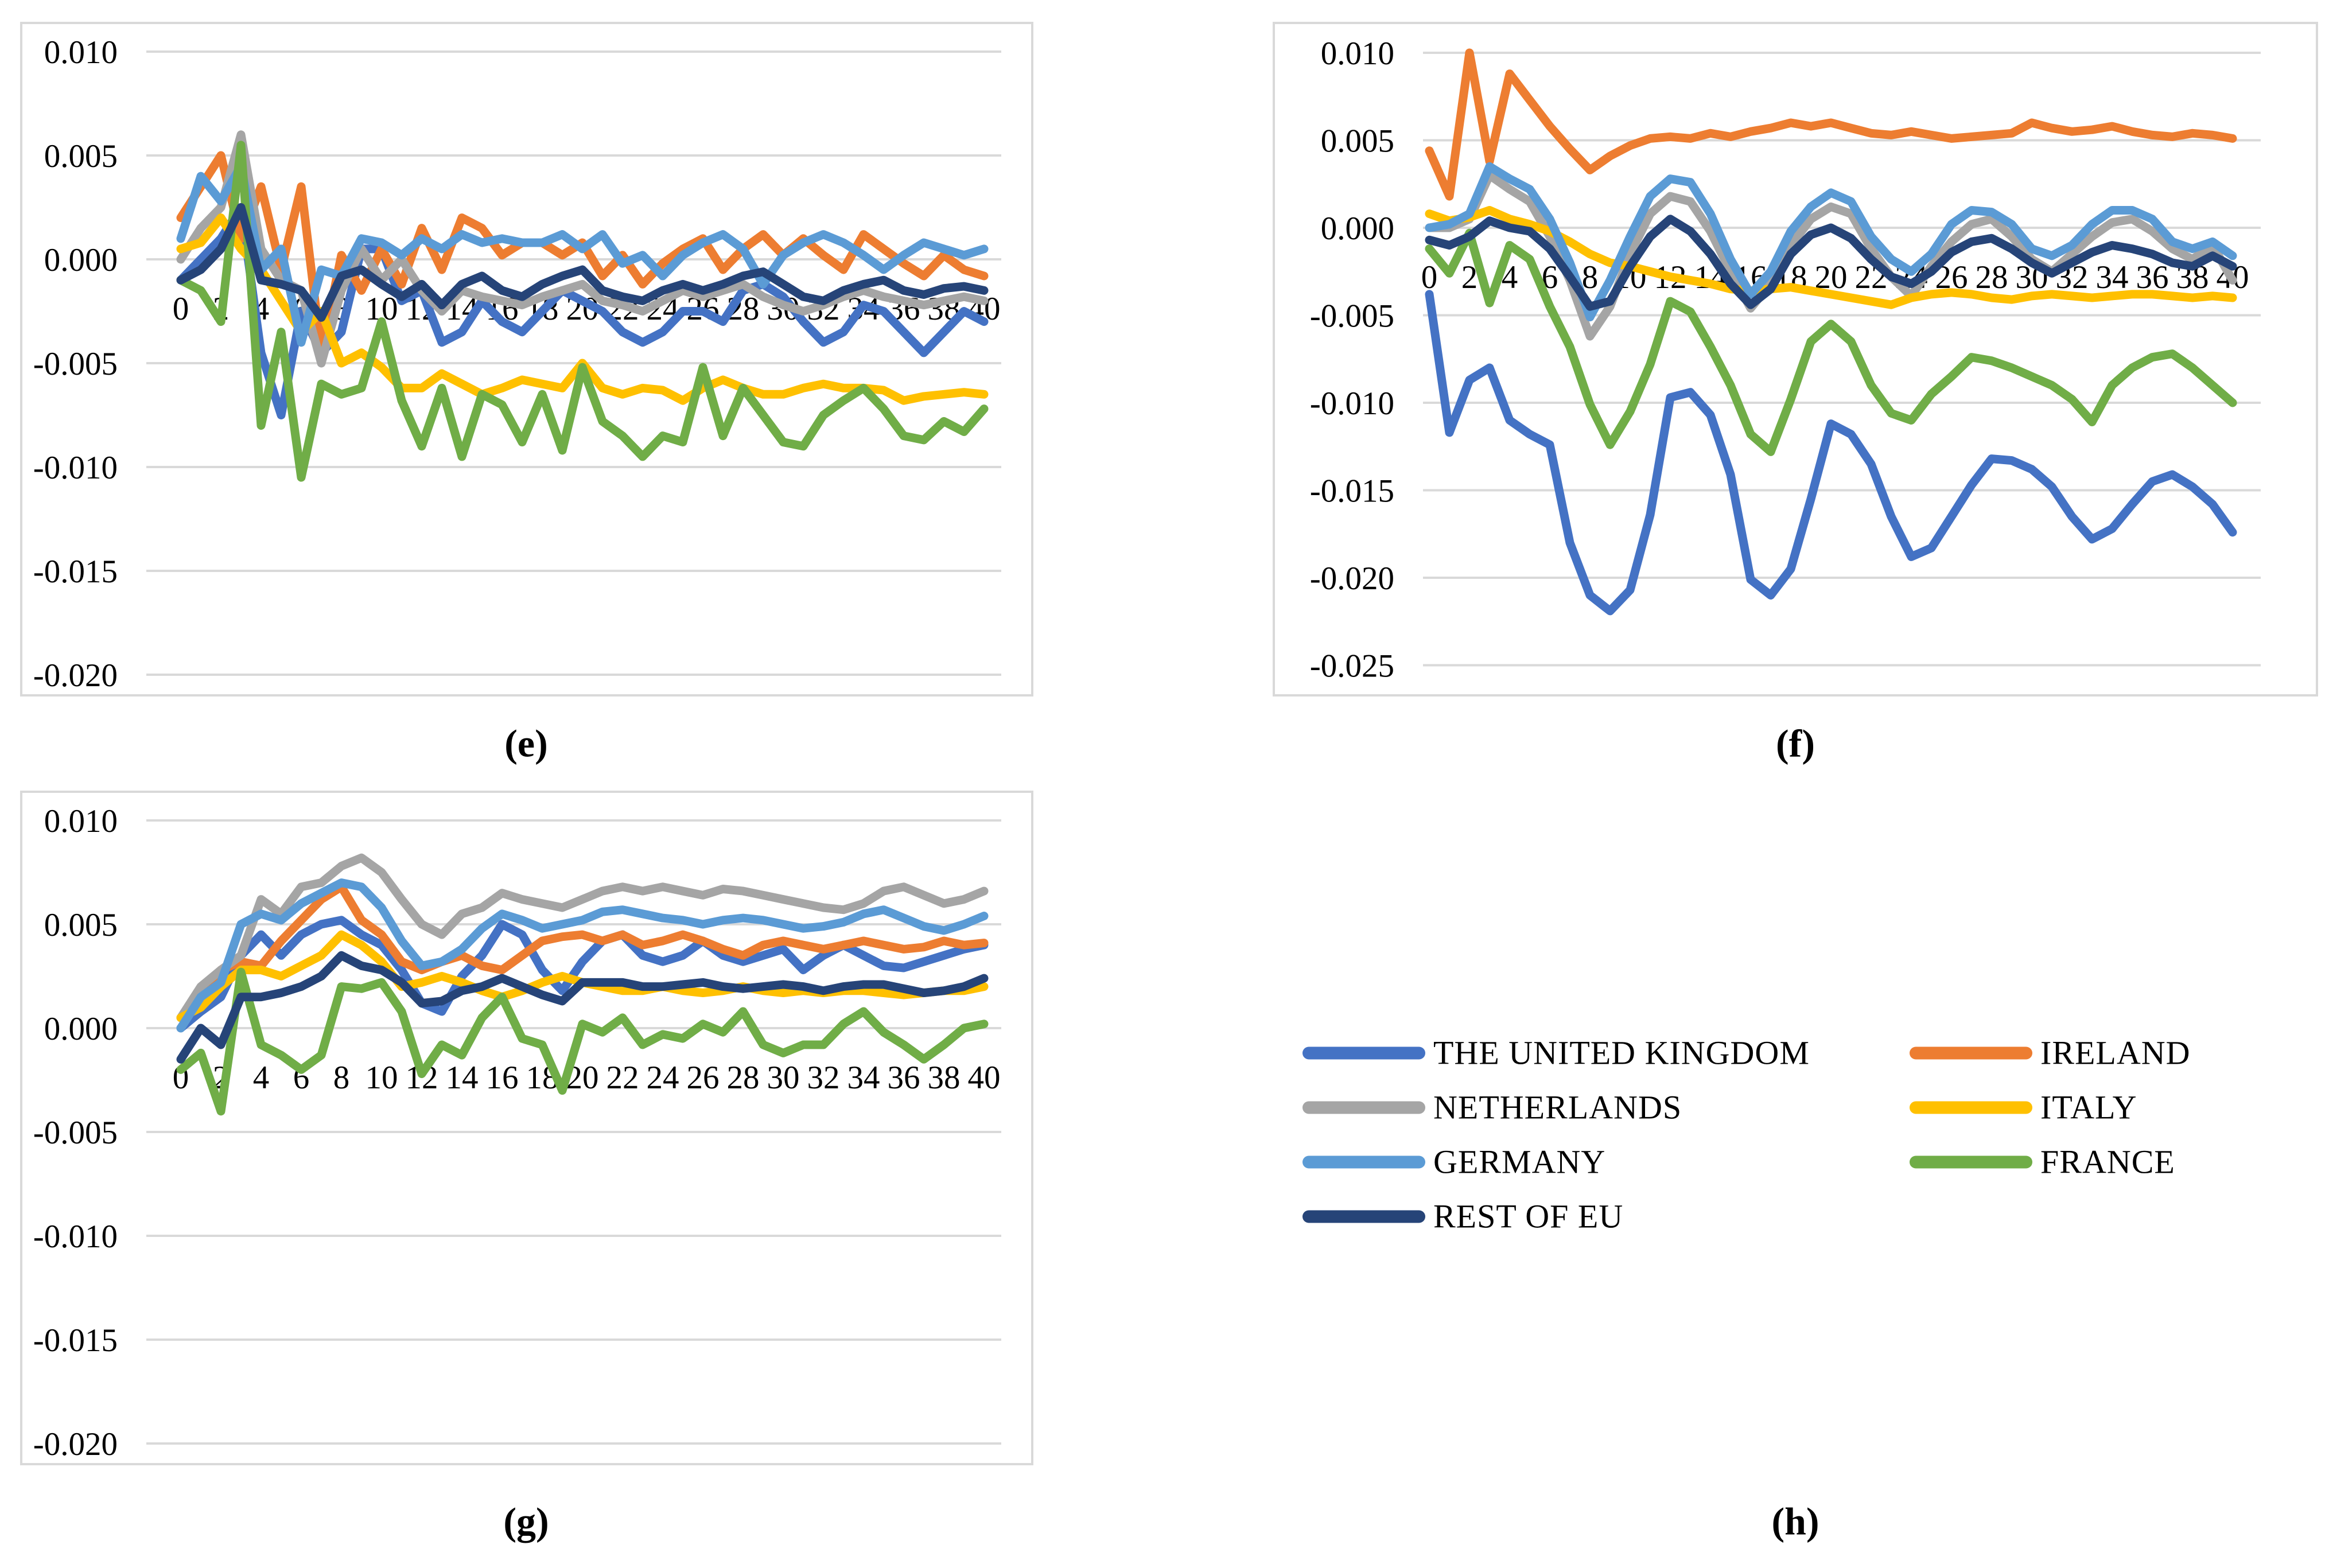 This screenshot has width=2329, height=1568. What do you see at coordinates (623, 1078) in the screenshot?
I see `x-axis-tick-label: 22` at bounding box center [623, 1078].